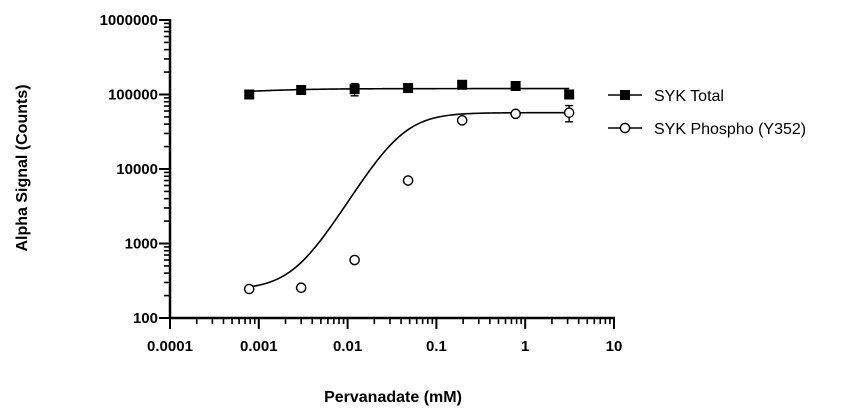  What do you see at coordinates (170, 346) in the screenshot?
I see `x-tick-label: 0.0001` at bounding box center [170, 346].